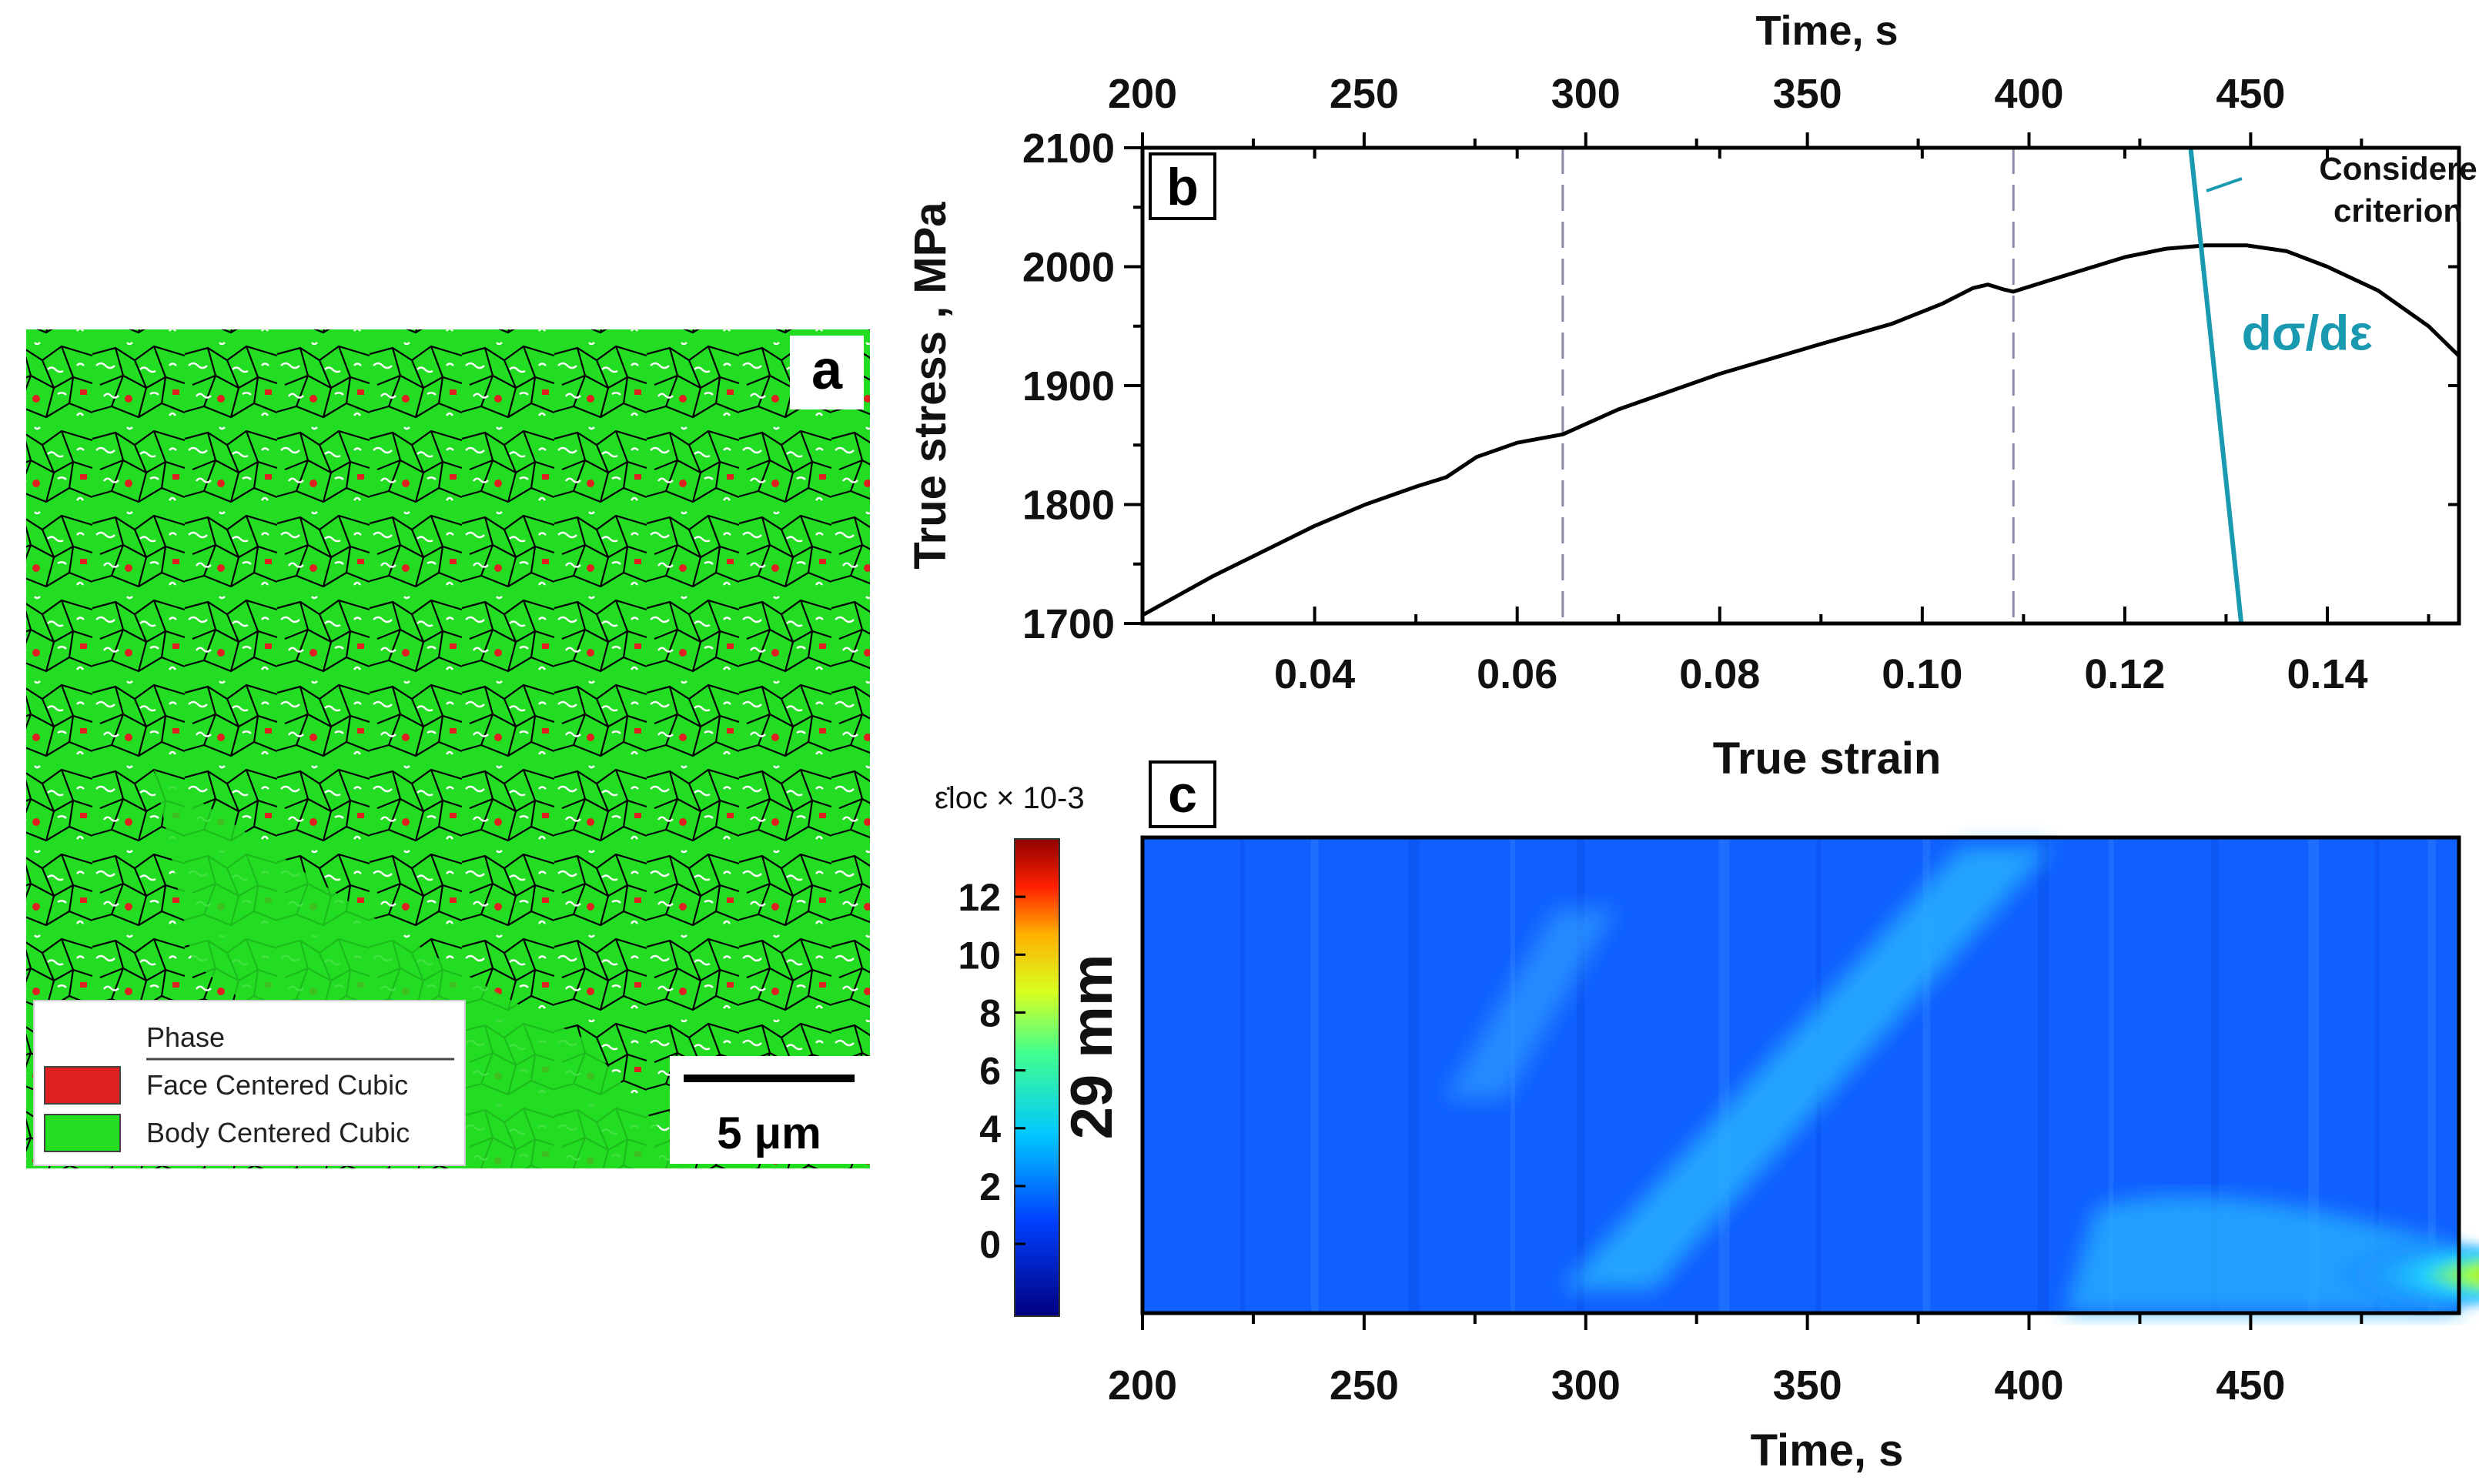 The height and width of the screenshot is (1484, 2479). Describe the element at coordinates (990, 1013) in the screenshot. I see `colorbar-tick-label: 8` at that location.